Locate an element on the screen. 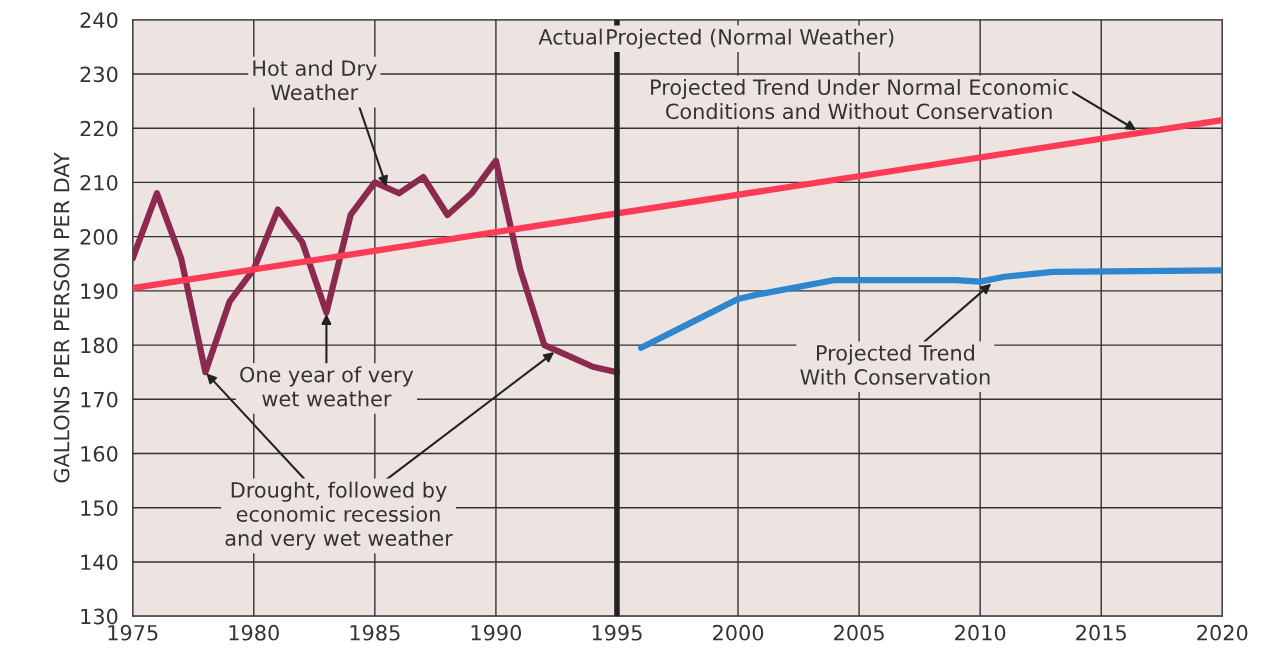 This screenshot has width=1264, height=659. y-tick-label: 140 is located at coordinates (99, 562).